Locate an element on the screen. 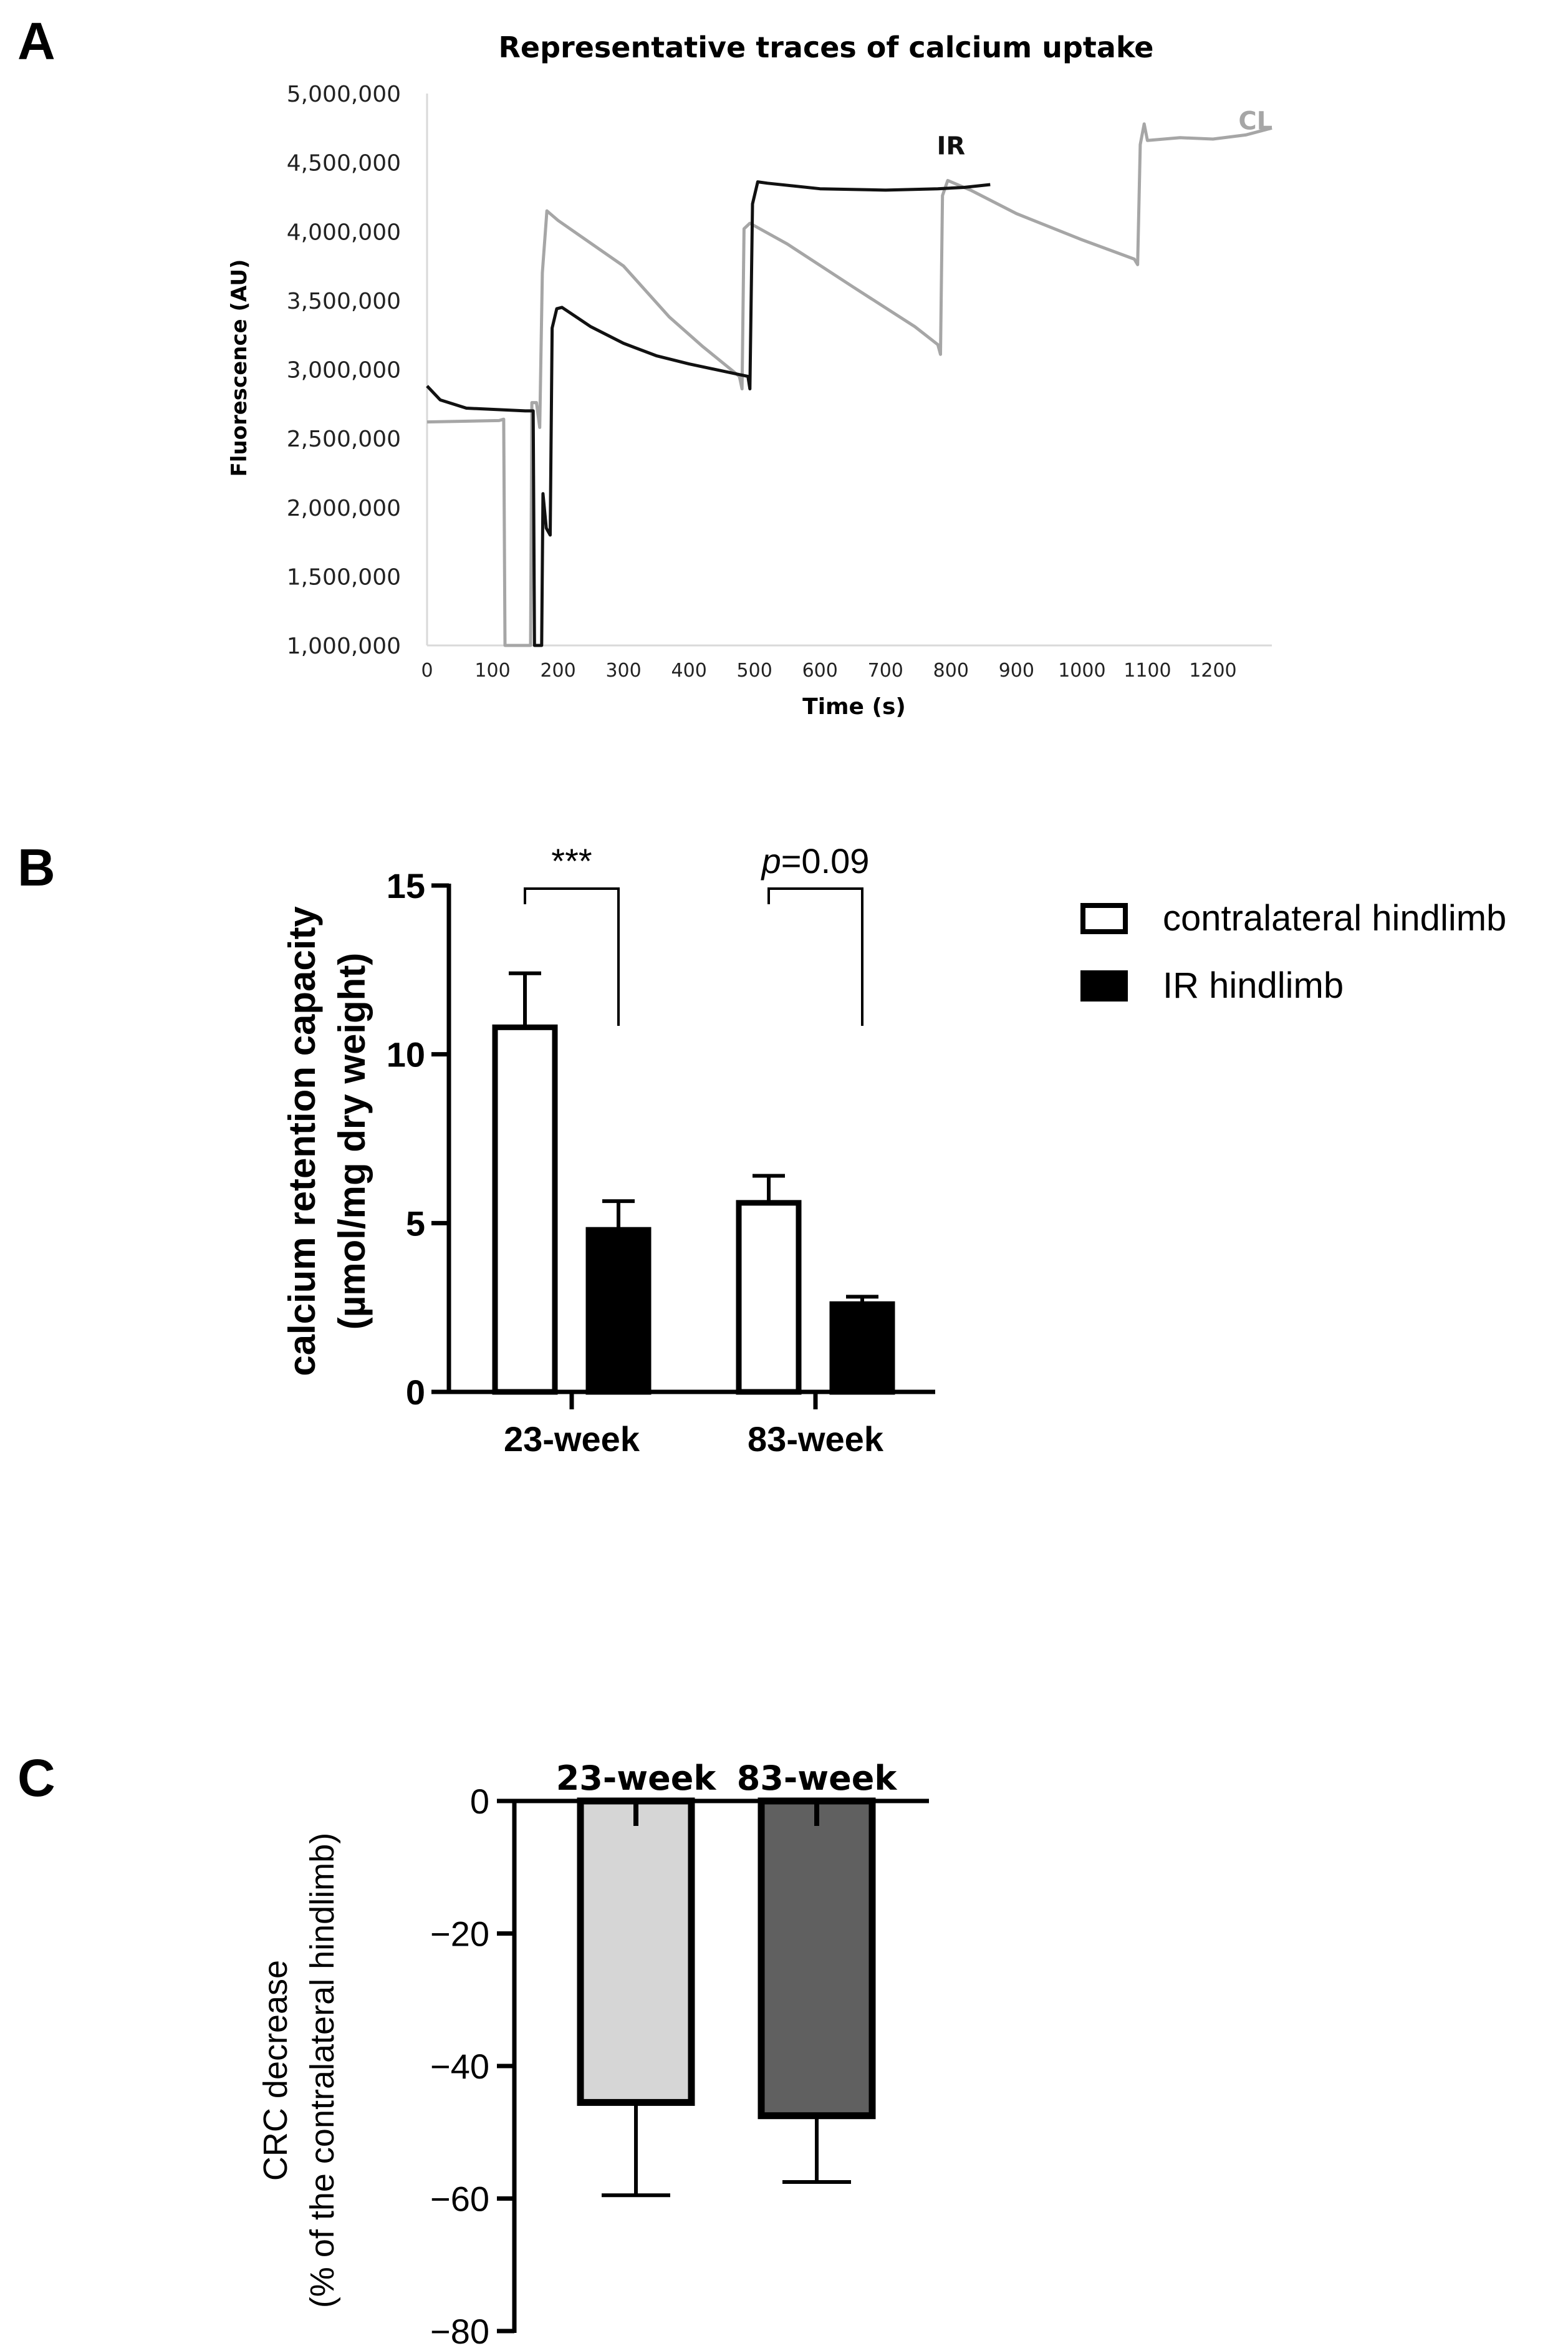 This screenshot has height=2351, width=1568. panel-a-series is located at coordinates (849, 384).